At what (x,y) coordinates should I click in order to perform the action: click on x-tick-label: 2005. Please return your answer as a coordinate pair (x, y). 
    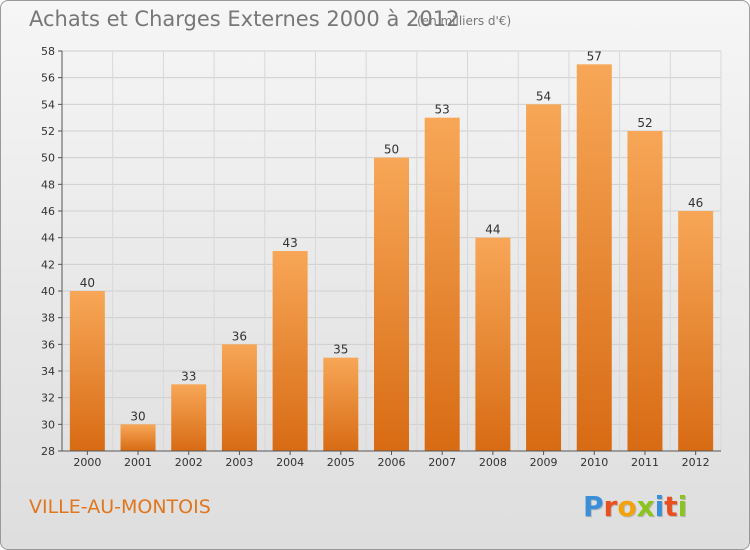
    Looking at the image, I should click on (341, 462).